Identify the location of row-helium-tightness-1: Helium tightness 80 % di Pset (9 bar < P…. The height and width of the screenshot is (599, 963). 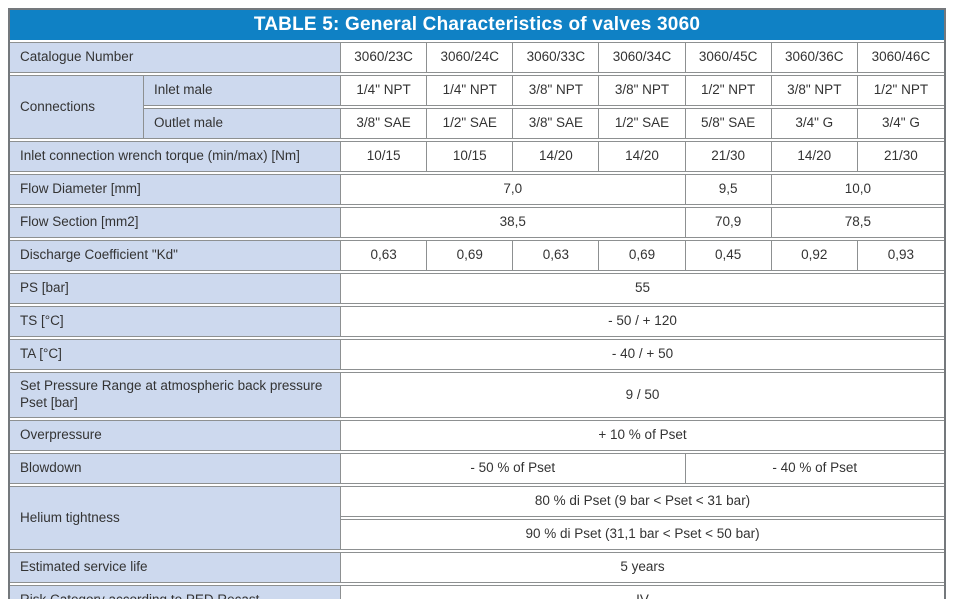
(477, 518).